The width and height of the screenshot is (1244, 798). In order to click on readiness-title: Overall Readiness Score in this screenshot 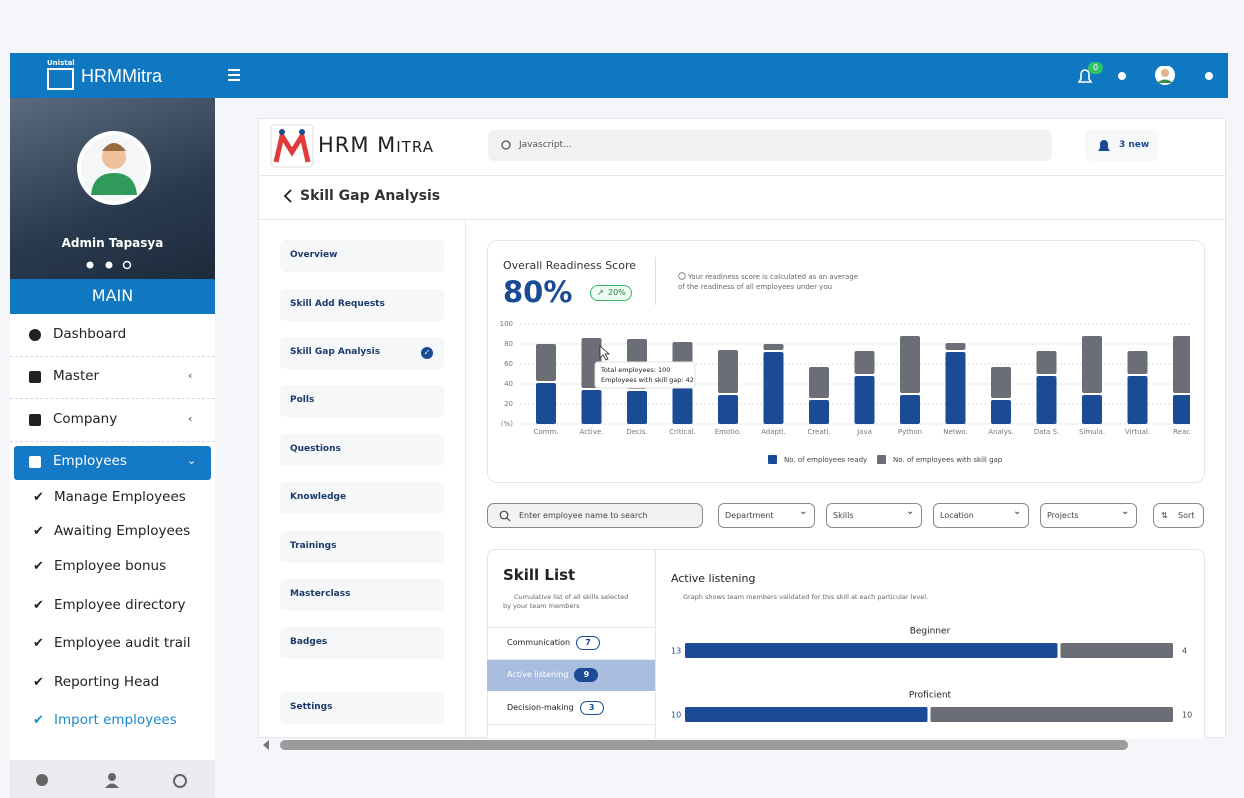, I will do `click(570, 265)`.